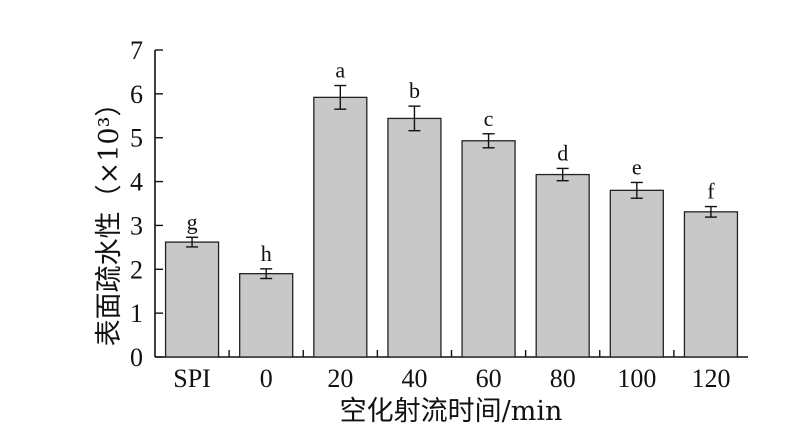 This screenshot has width=801, height=446. What do you see at coordinates (266, 253) in the screenshot?
I see `significance-label: h` at bounding box center [266, 253].